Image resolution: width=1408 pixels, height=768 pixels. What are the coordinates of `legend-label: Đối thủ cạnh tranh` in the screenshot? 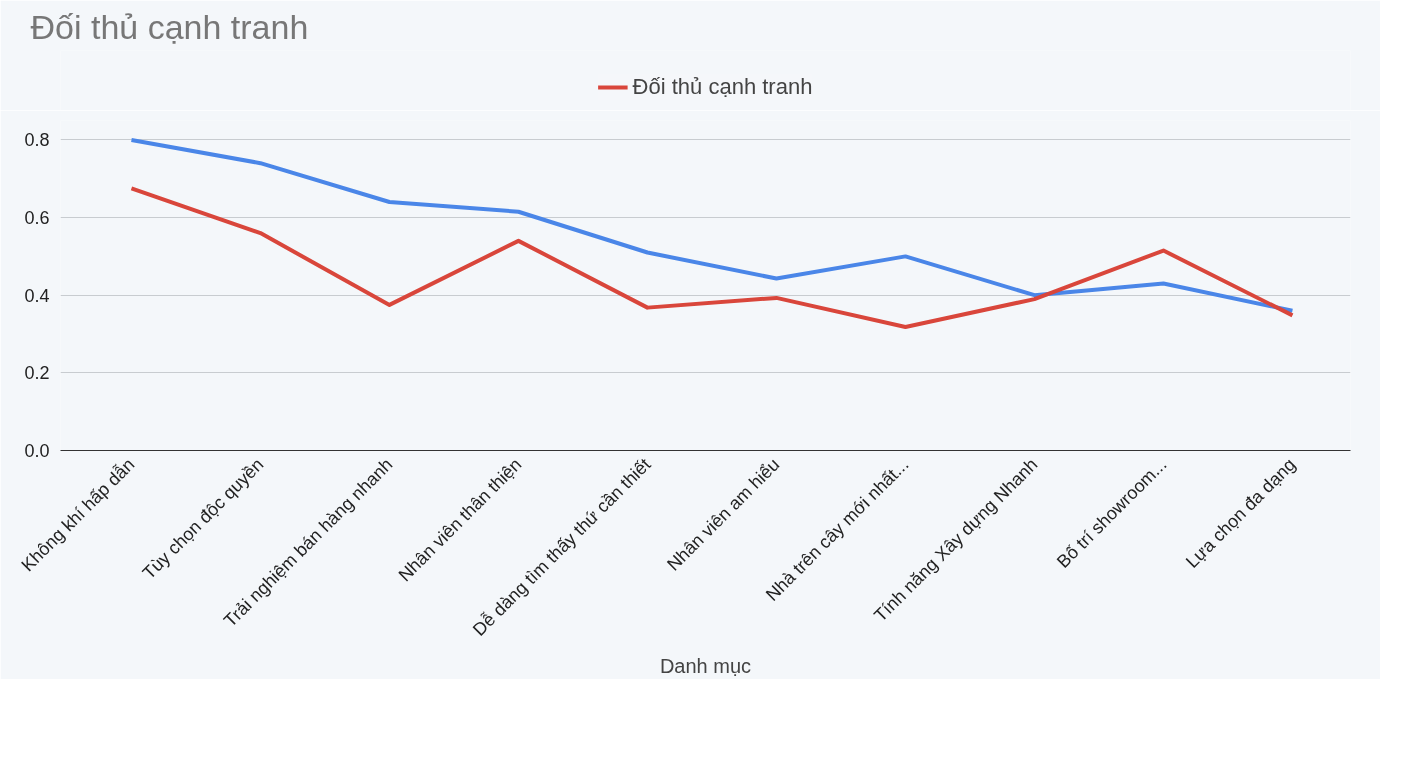 It's located at (722, 87).